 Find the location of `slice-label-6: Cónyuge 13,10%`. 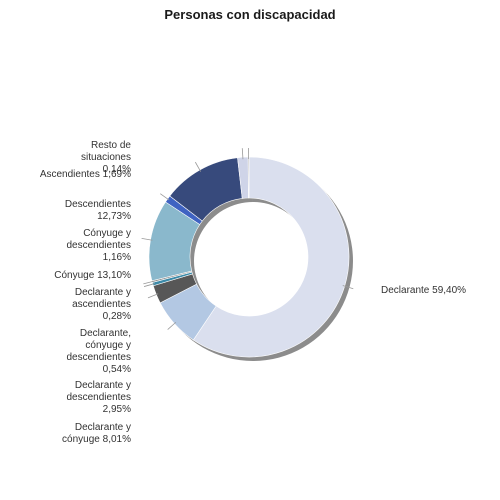

slice-label-6: Cónyuge 13,10% is located at coordinates (92, 275).